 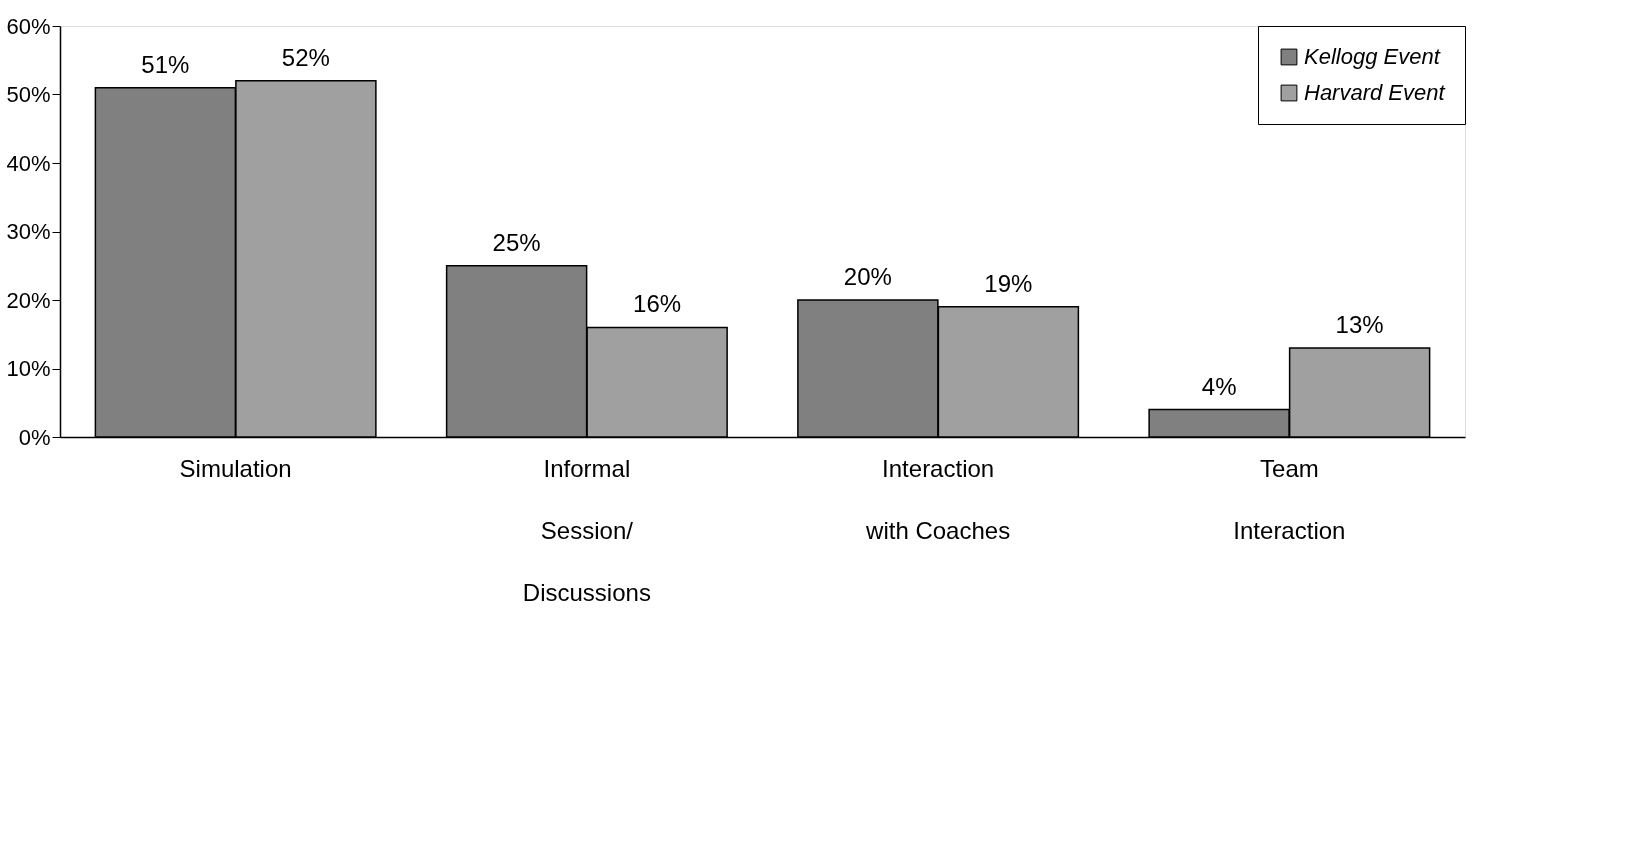 What do you see at coordinates (305, 57) in the screenshot?
I see `data-label: 52%` at bounding box center [305, 57].